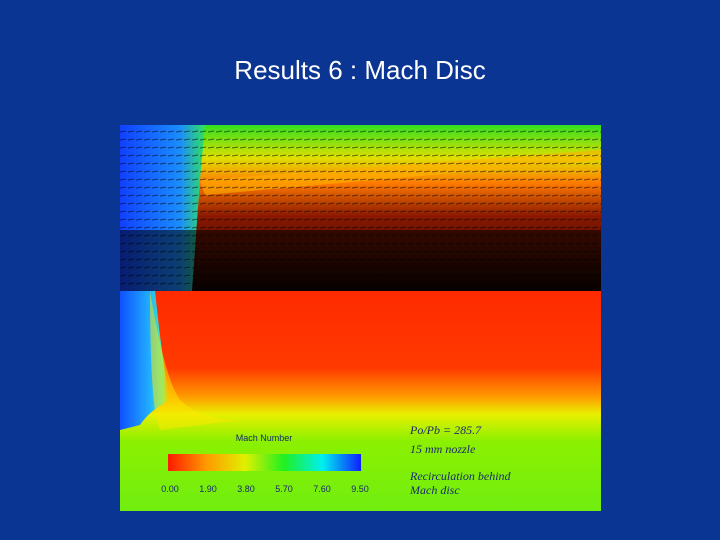  I want to click on annotation: Recirculation behind, so click(460, 476).